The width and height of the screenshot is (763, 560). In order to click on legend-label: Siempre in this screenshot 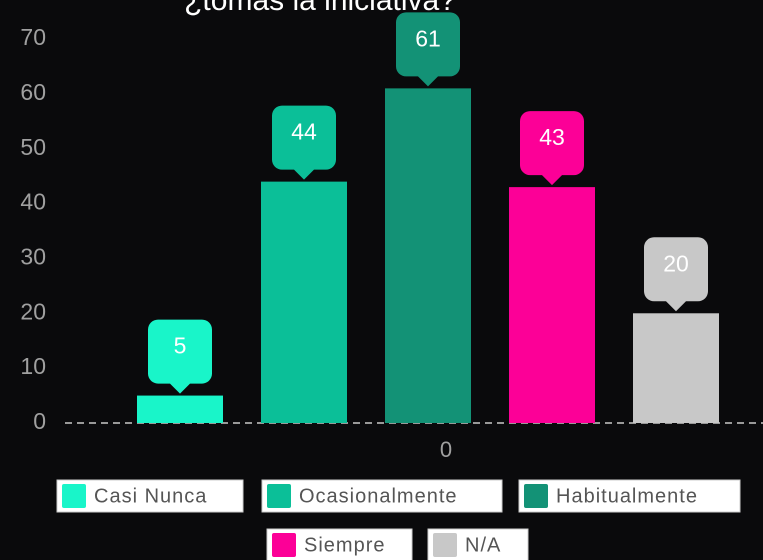, I will do `click(344, 545)`.